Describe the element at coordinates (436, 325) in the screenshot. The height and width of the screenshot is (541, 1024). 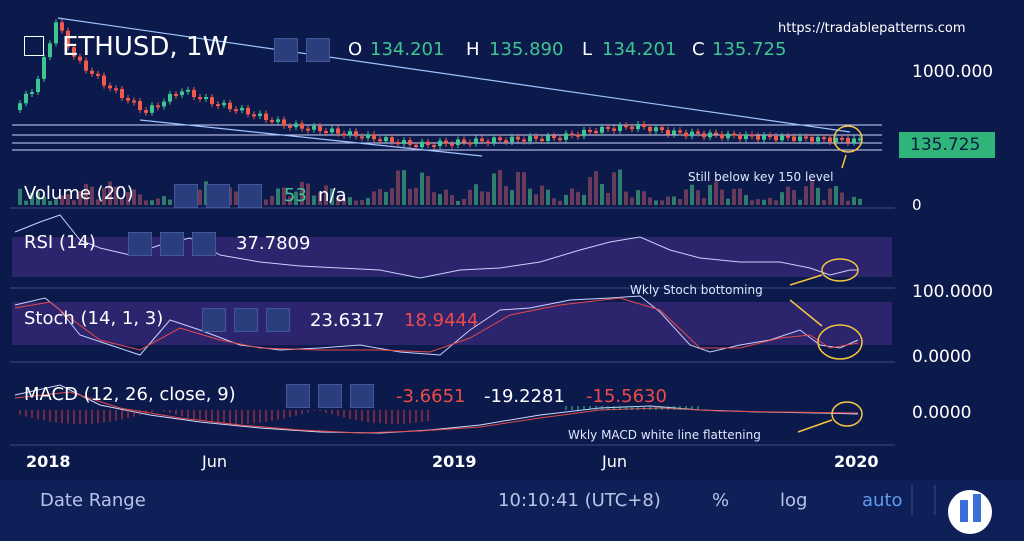
I see `stoch-d` at that location.